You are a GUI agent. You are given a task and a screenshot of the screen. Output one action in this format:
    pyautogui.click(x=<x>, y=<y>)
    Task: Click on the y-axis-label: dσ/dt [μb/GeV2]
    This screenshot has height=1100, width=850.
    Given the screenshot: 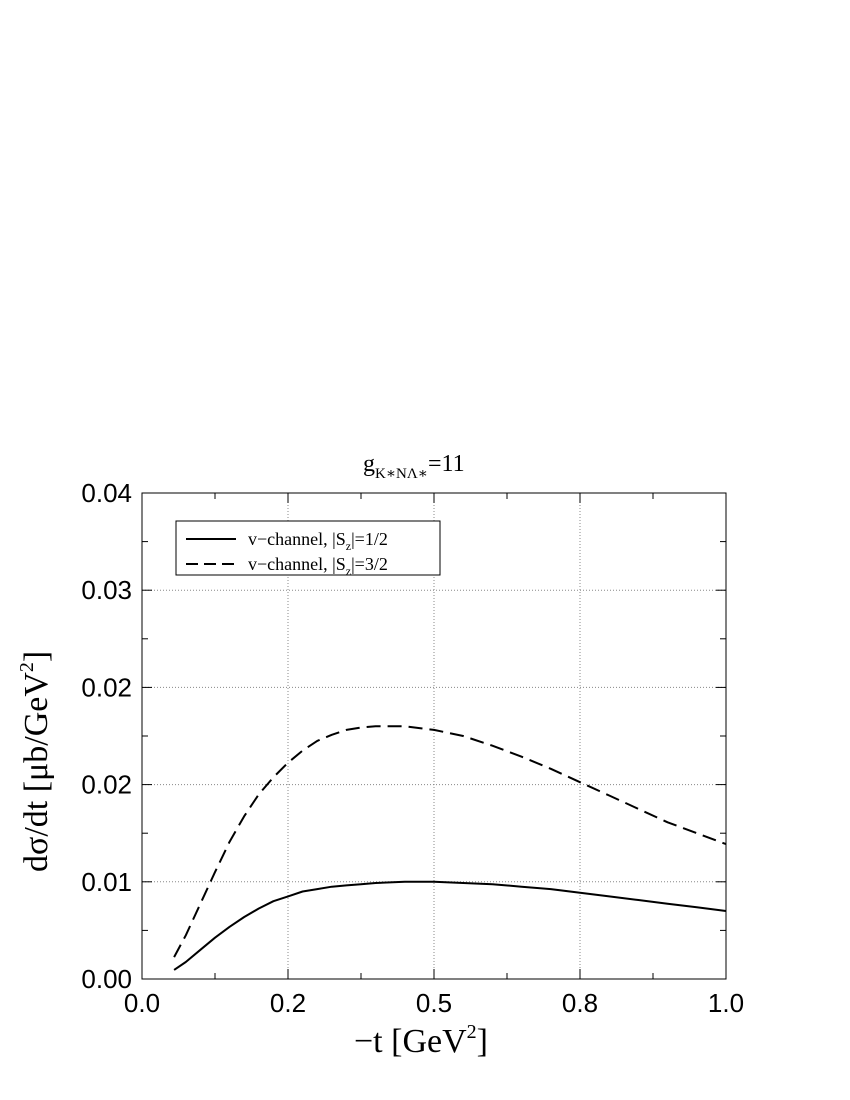 What is the action you would take?
    pyautogui.click(x=35, y=761)
    